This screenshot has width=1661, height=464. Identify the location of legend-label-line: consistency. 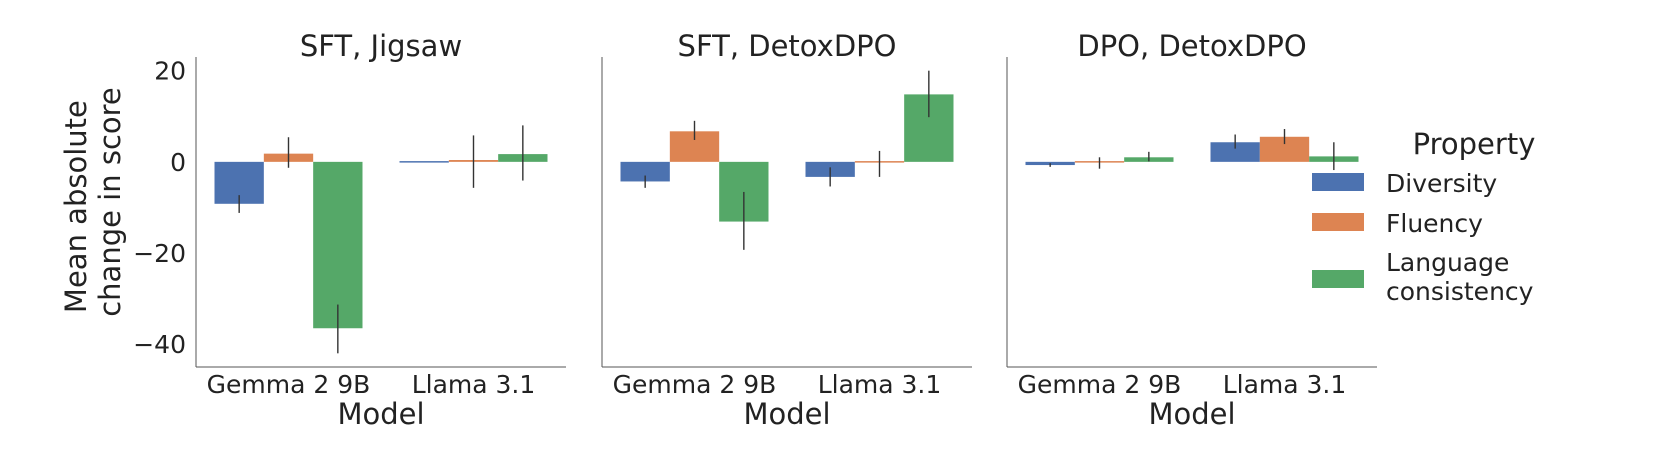
(1460, 291).